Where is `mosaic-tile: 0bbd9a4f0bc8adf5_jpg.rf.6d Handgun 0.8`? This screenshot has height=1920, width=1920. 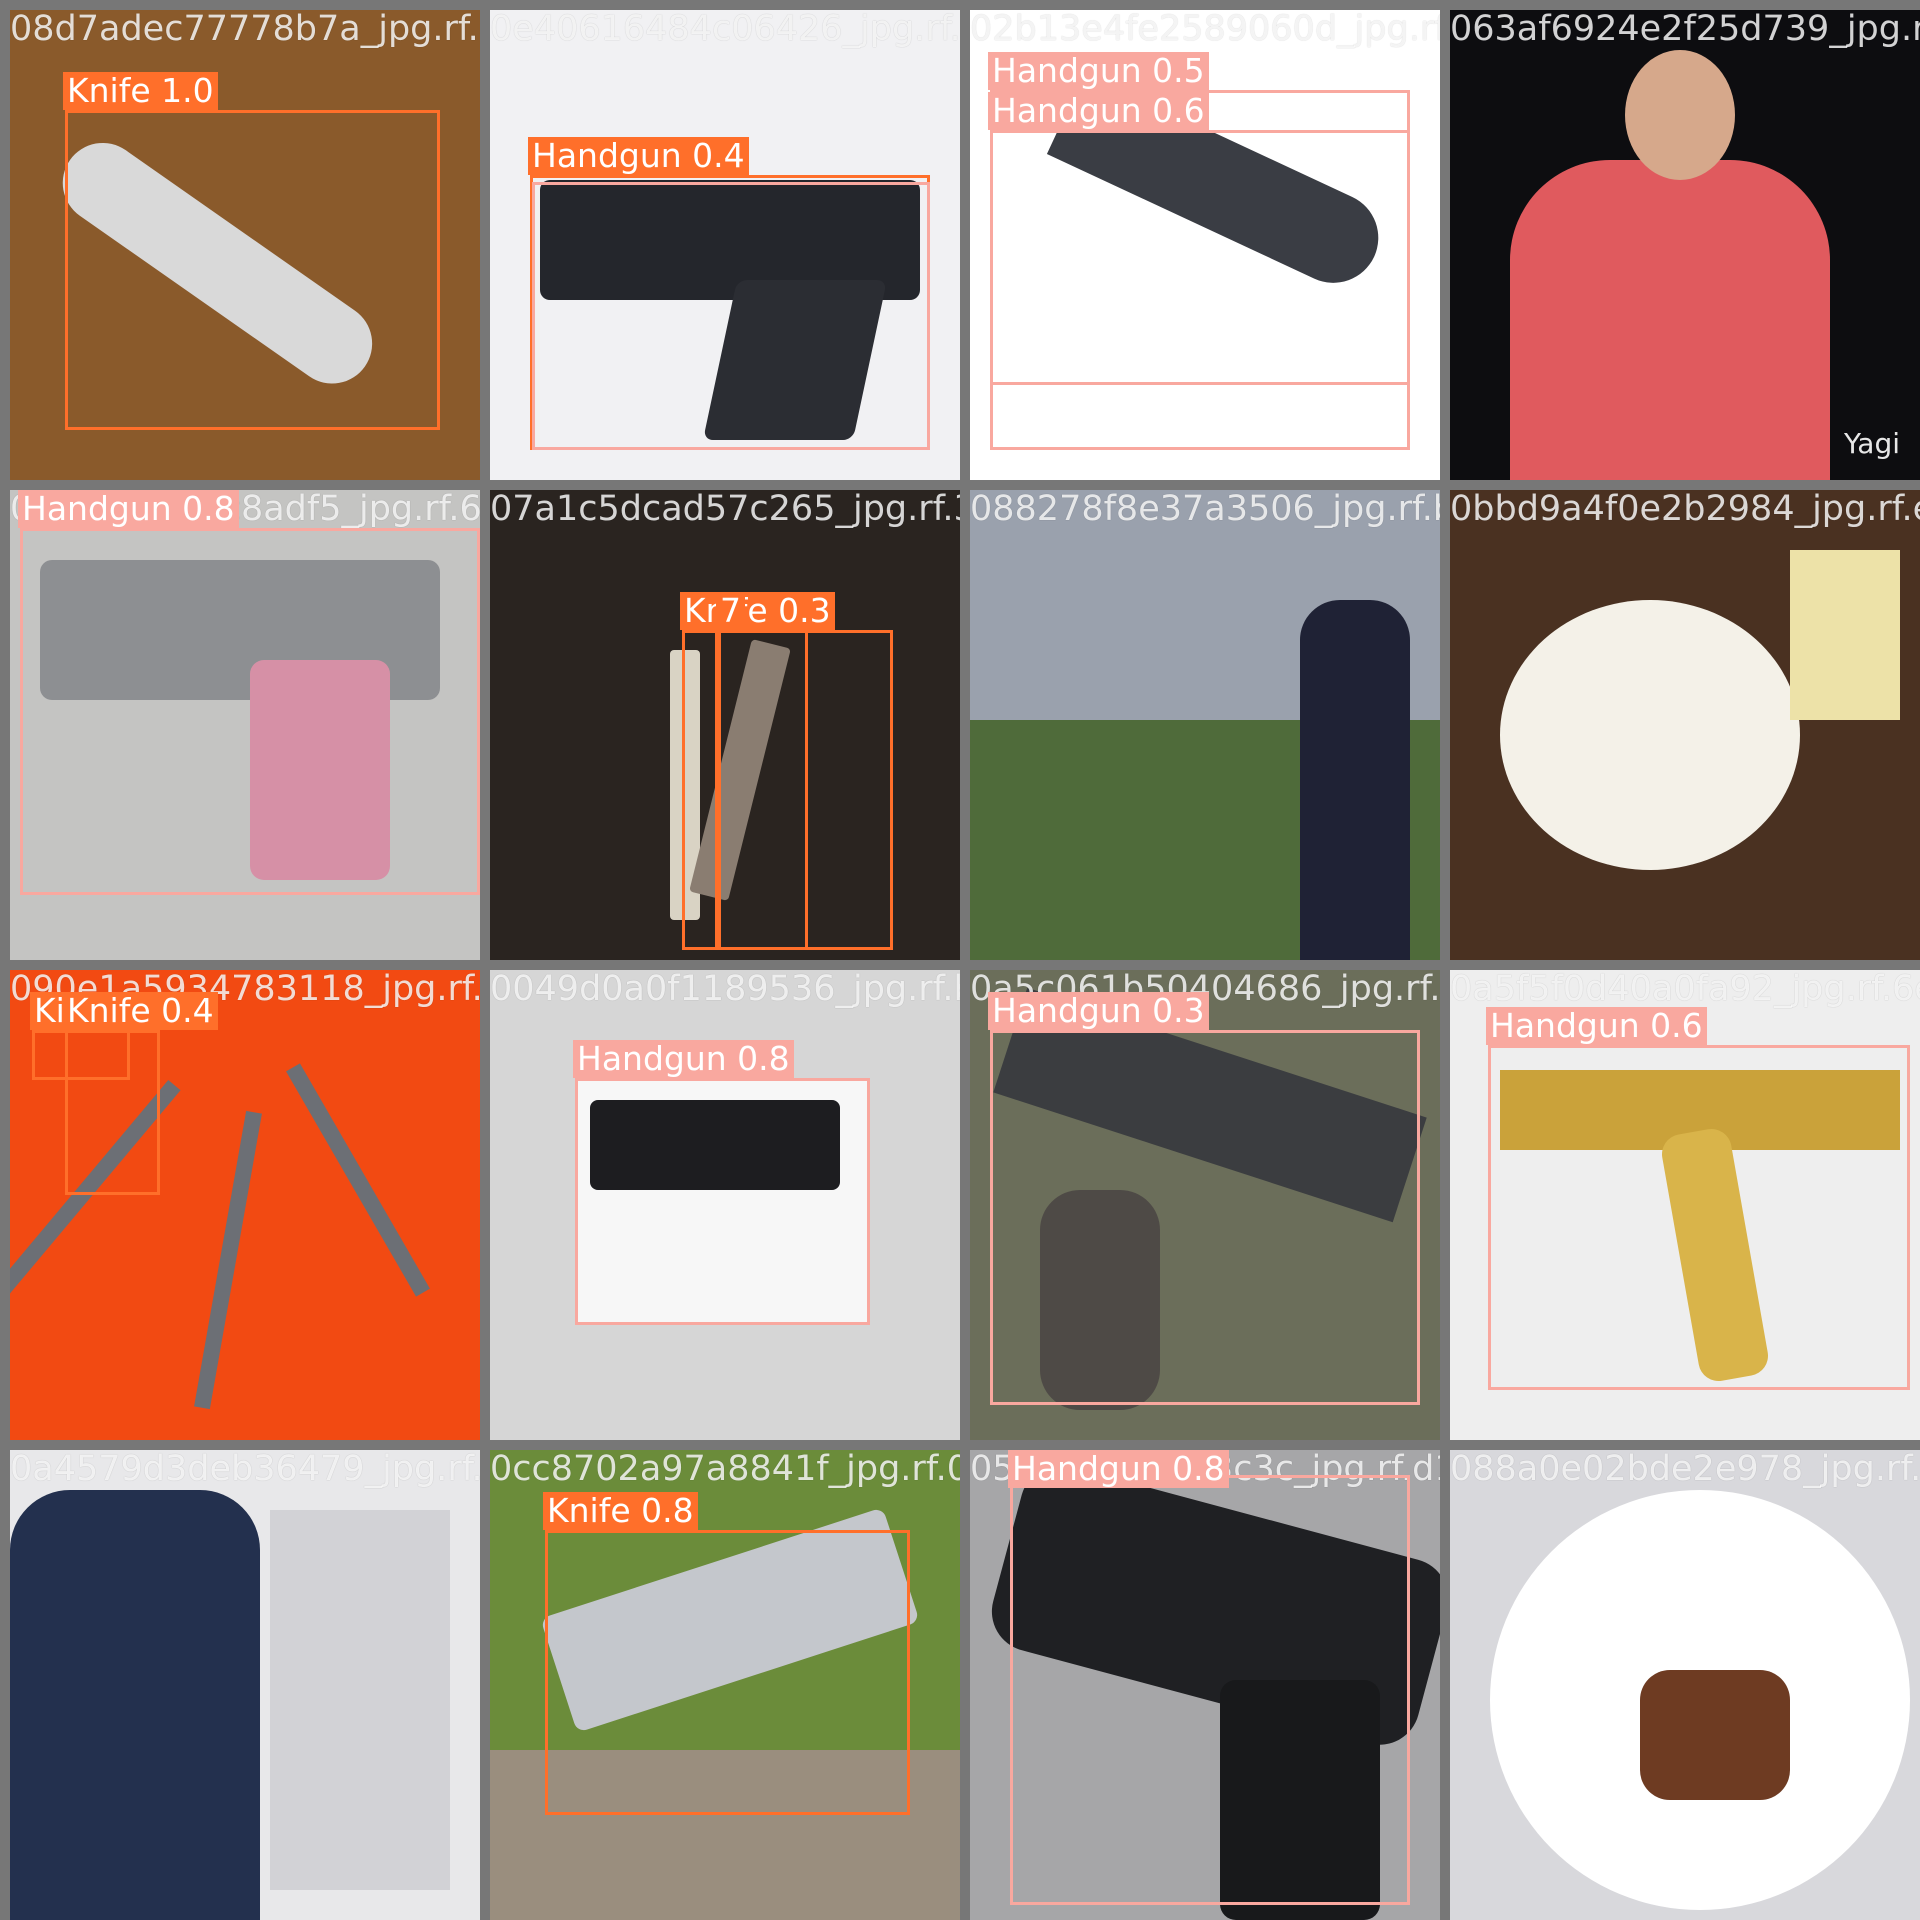 mosaic-tile: 0bbd9a4f0bc8adf5_jpg.rf.6d Handgun 0.8 is located at coordinates (245, 725).